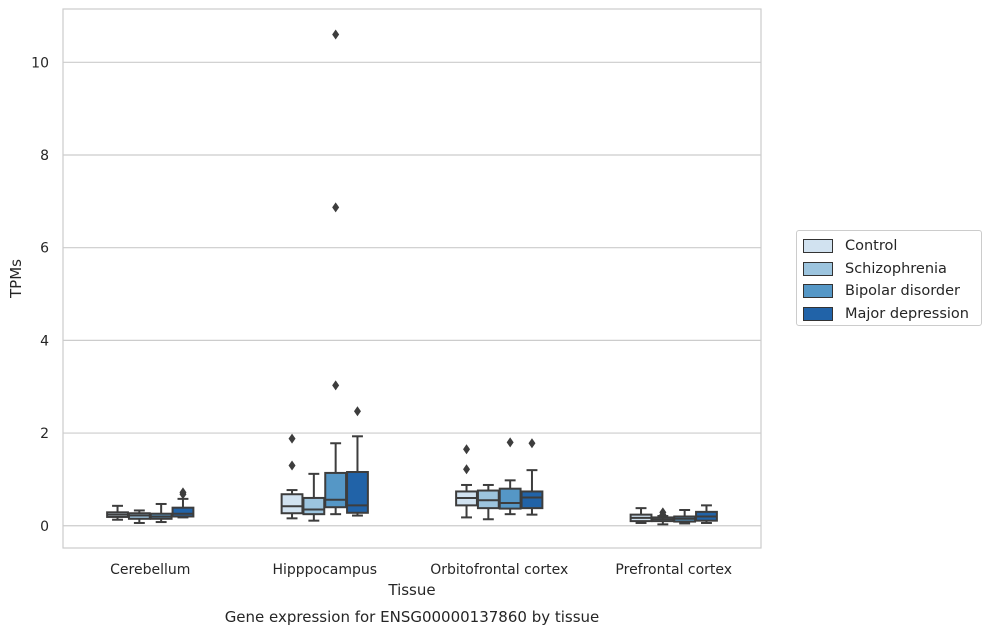  I want to click on legend-label: Major depression, so click(907, 313).